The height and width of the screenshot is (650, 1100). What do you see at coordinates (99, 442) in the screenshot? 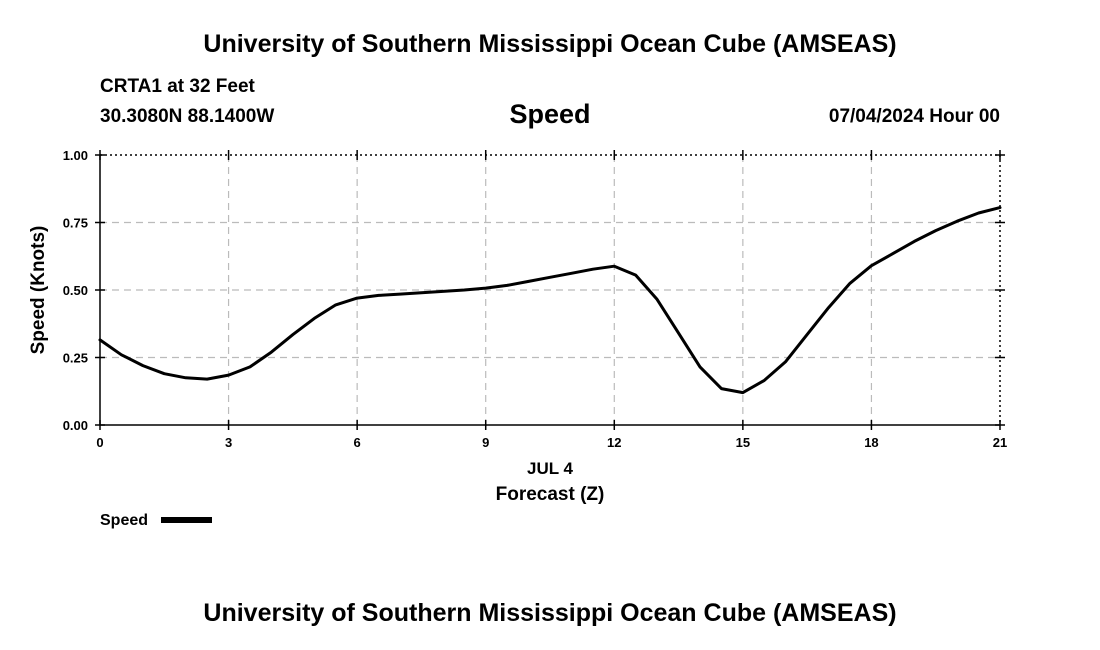
I see `x-tick-label: 0` at bounding box center [99, 442].